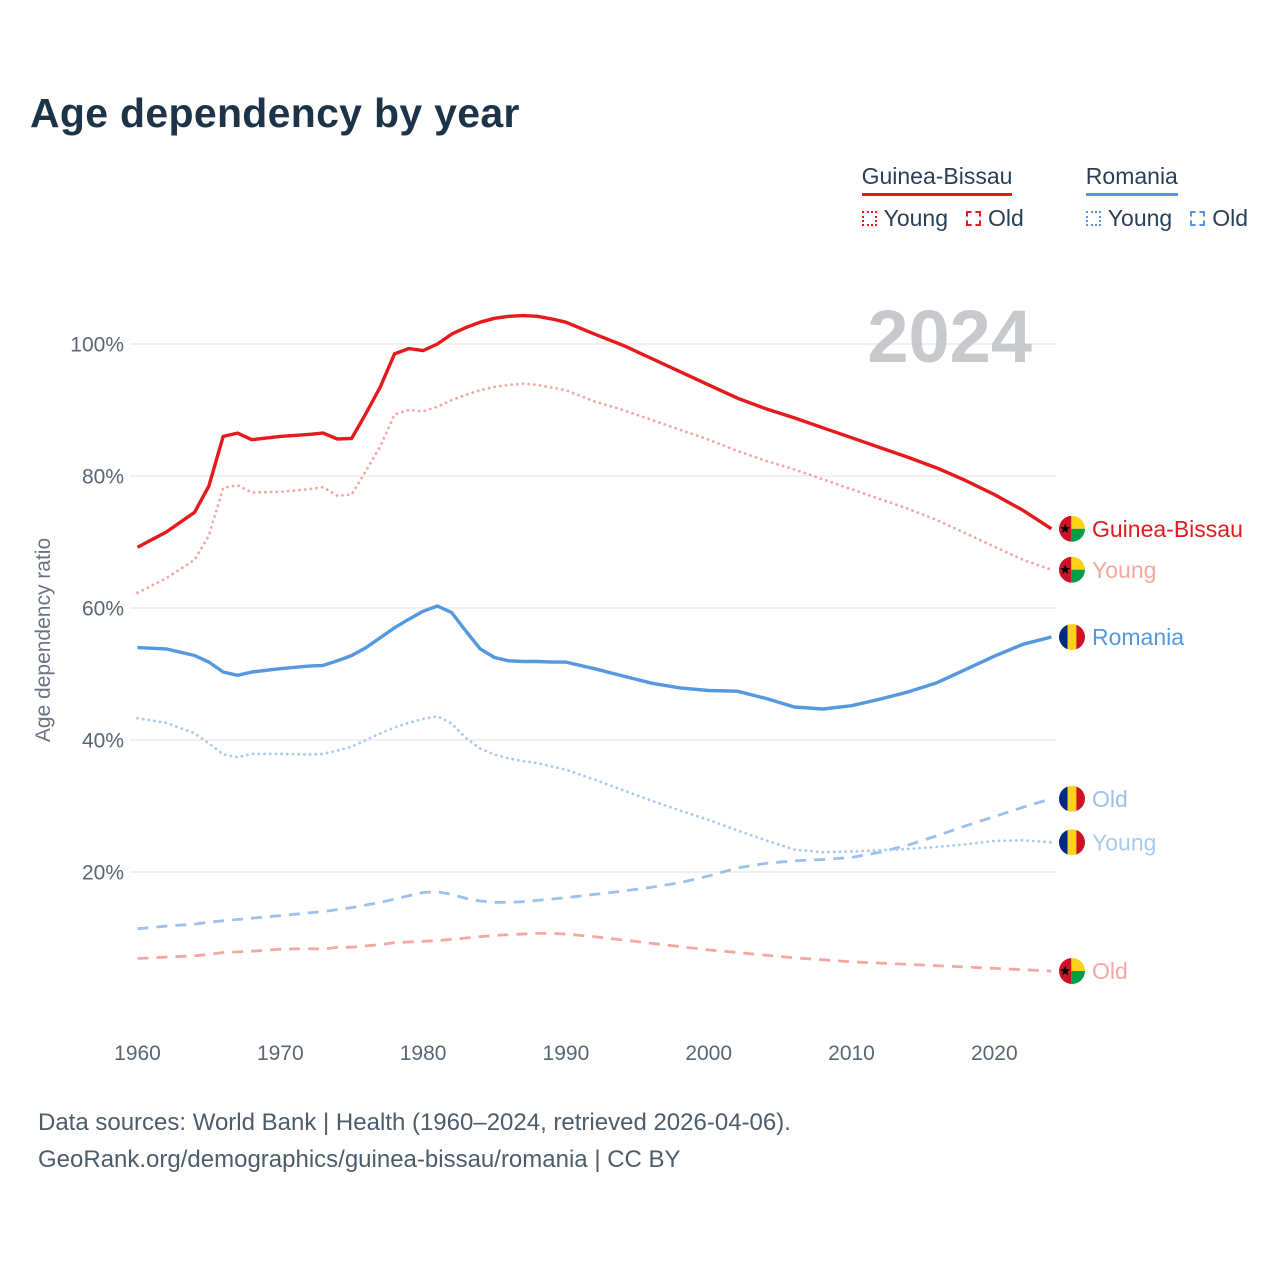  What do you see at coordinates (97, 344) in the screenshot?
I see `svg-text: 100%` at bounding box center [97, 344].